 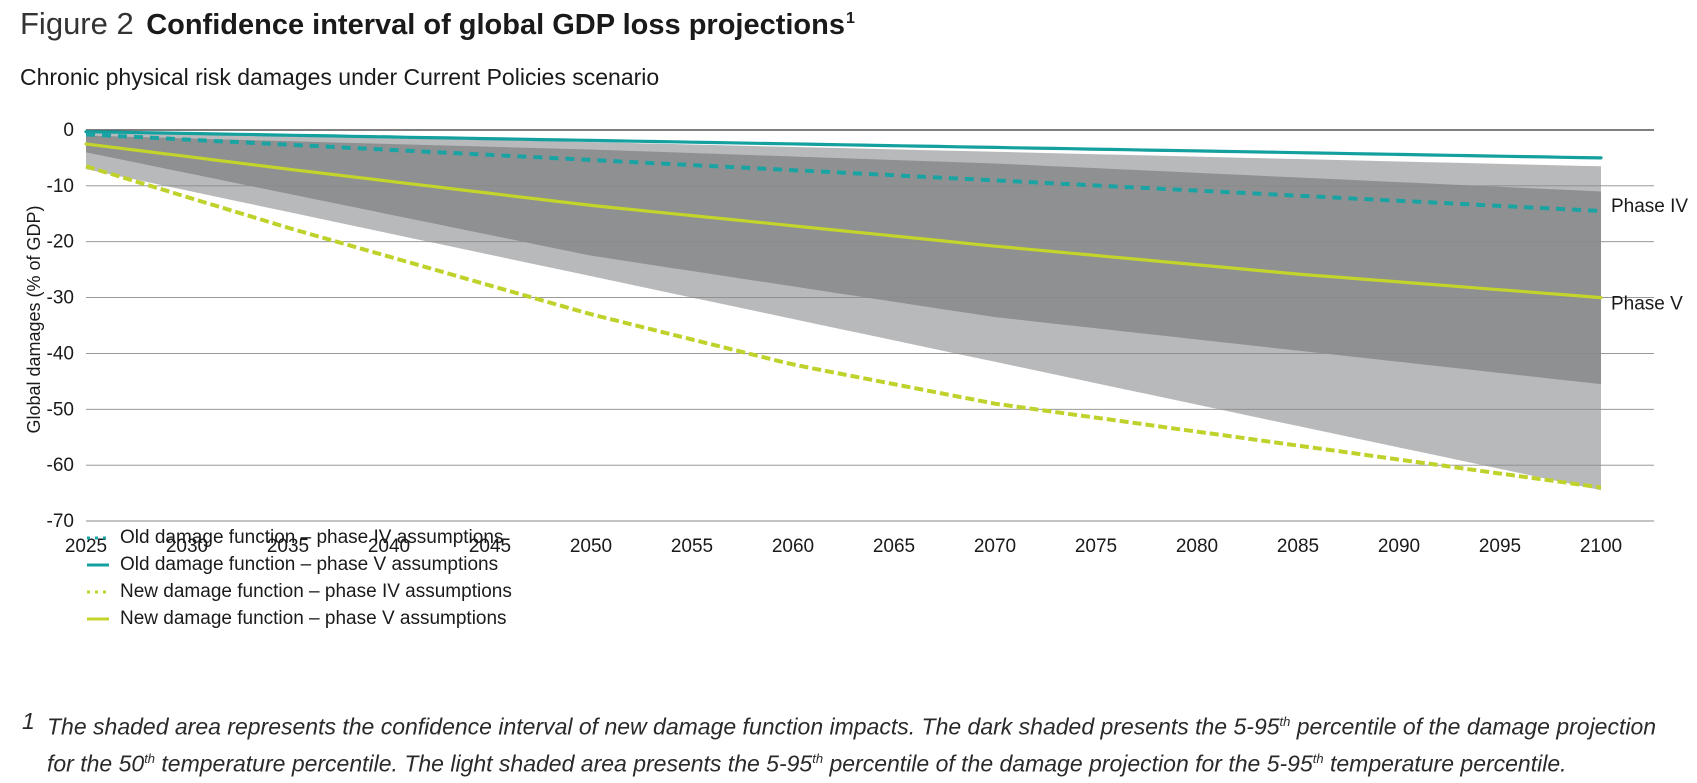 I want to click on y-tick-label: -60, so click(x=60, y=465).